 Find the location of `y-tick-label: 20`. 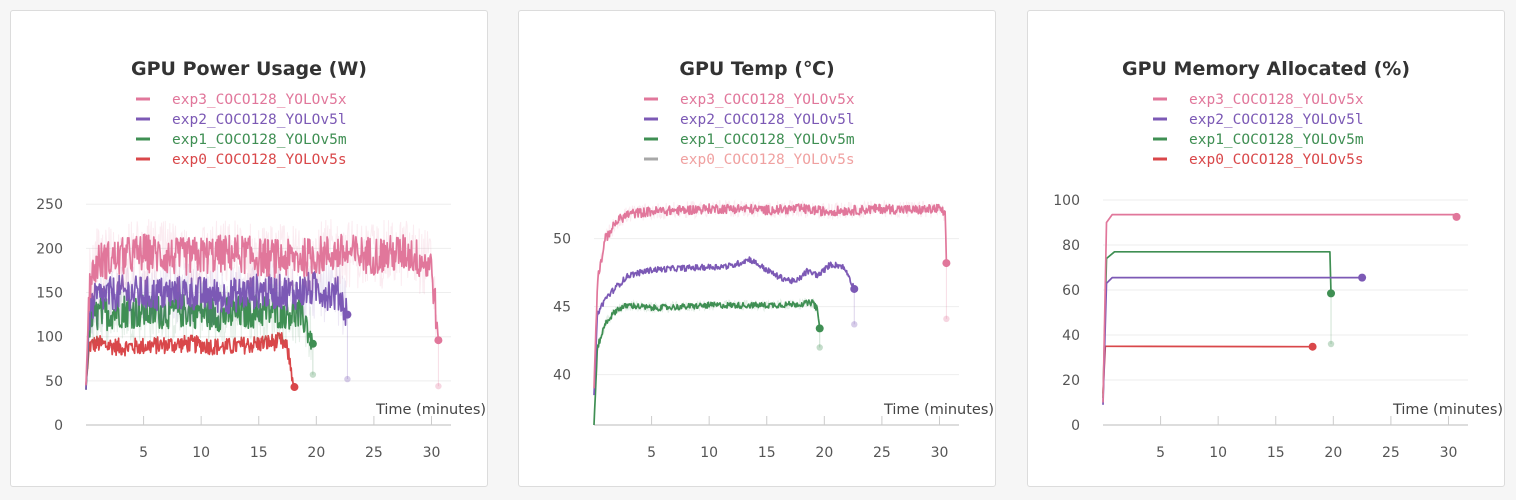

y-tick-label: 20 is located at coordinates (1071, 381).